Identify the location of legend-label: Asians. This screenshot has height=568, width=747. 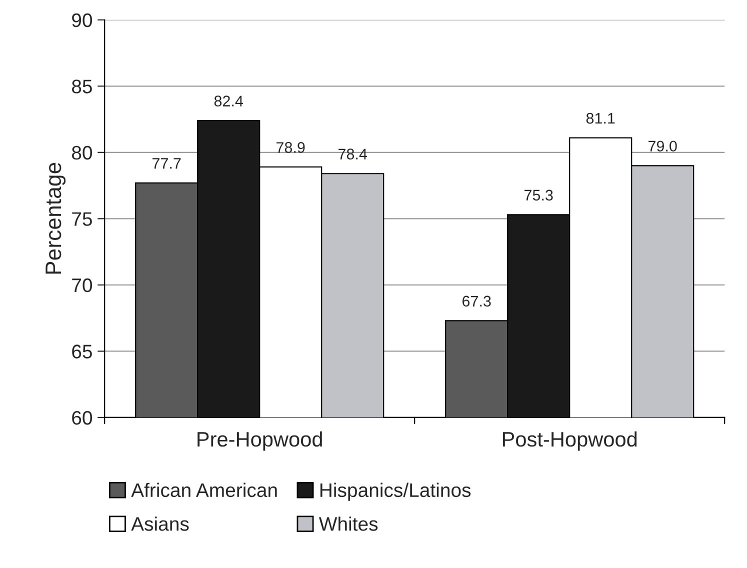
(160, 523).